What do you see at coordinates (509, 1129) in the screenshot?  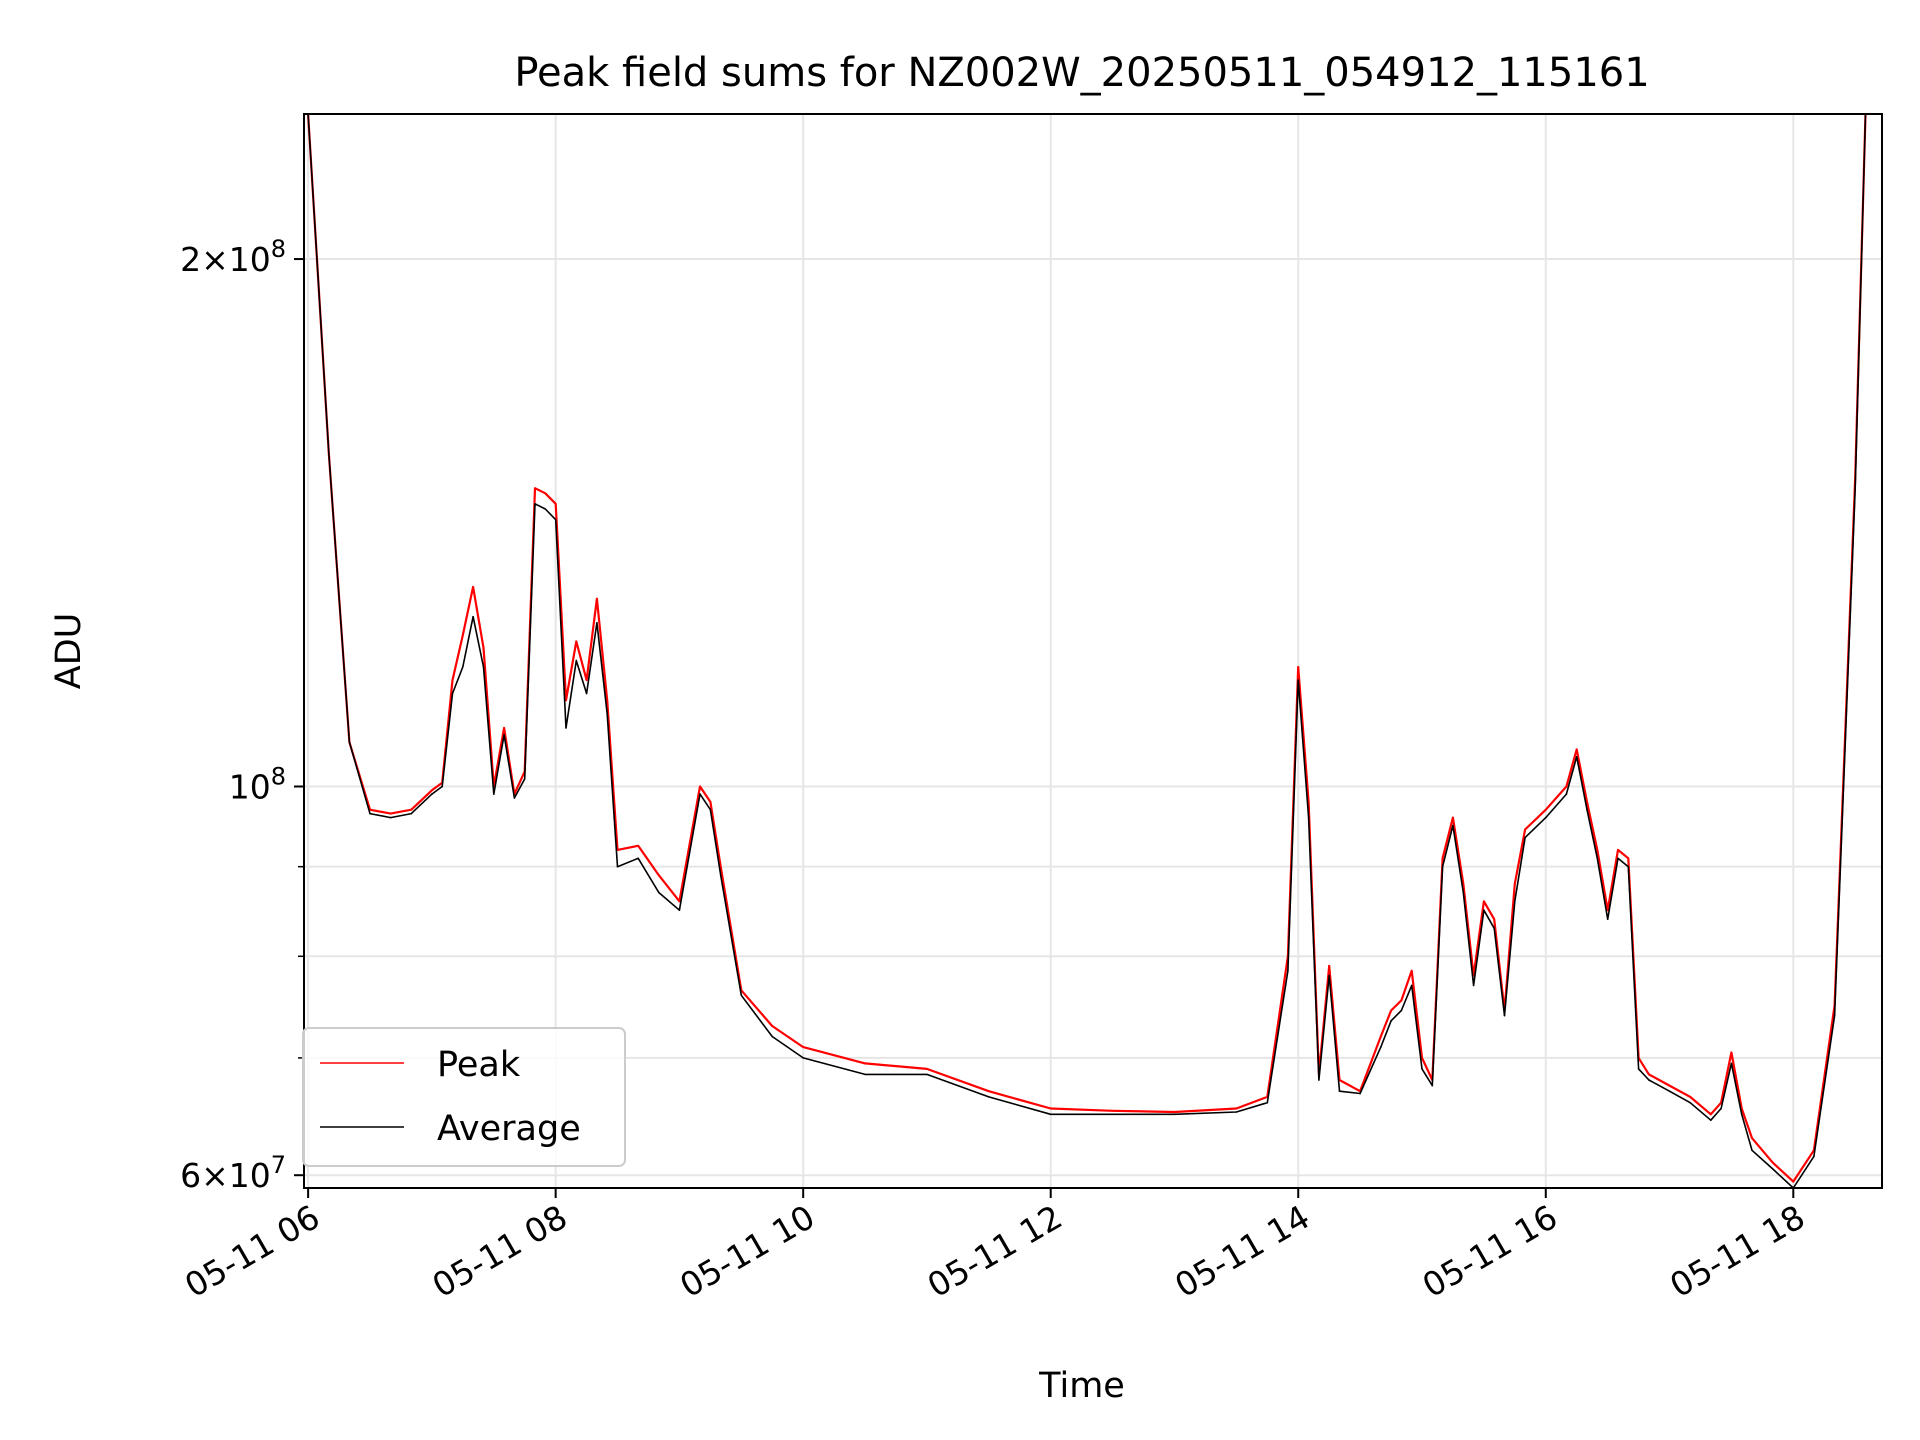 I see `legend-label-average: Average` at bounding box center [509, 1129].